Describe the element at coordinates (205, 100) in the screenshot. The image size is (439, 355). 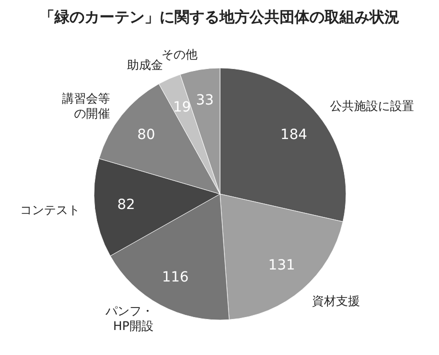
I see `data-label: 33` at that location.